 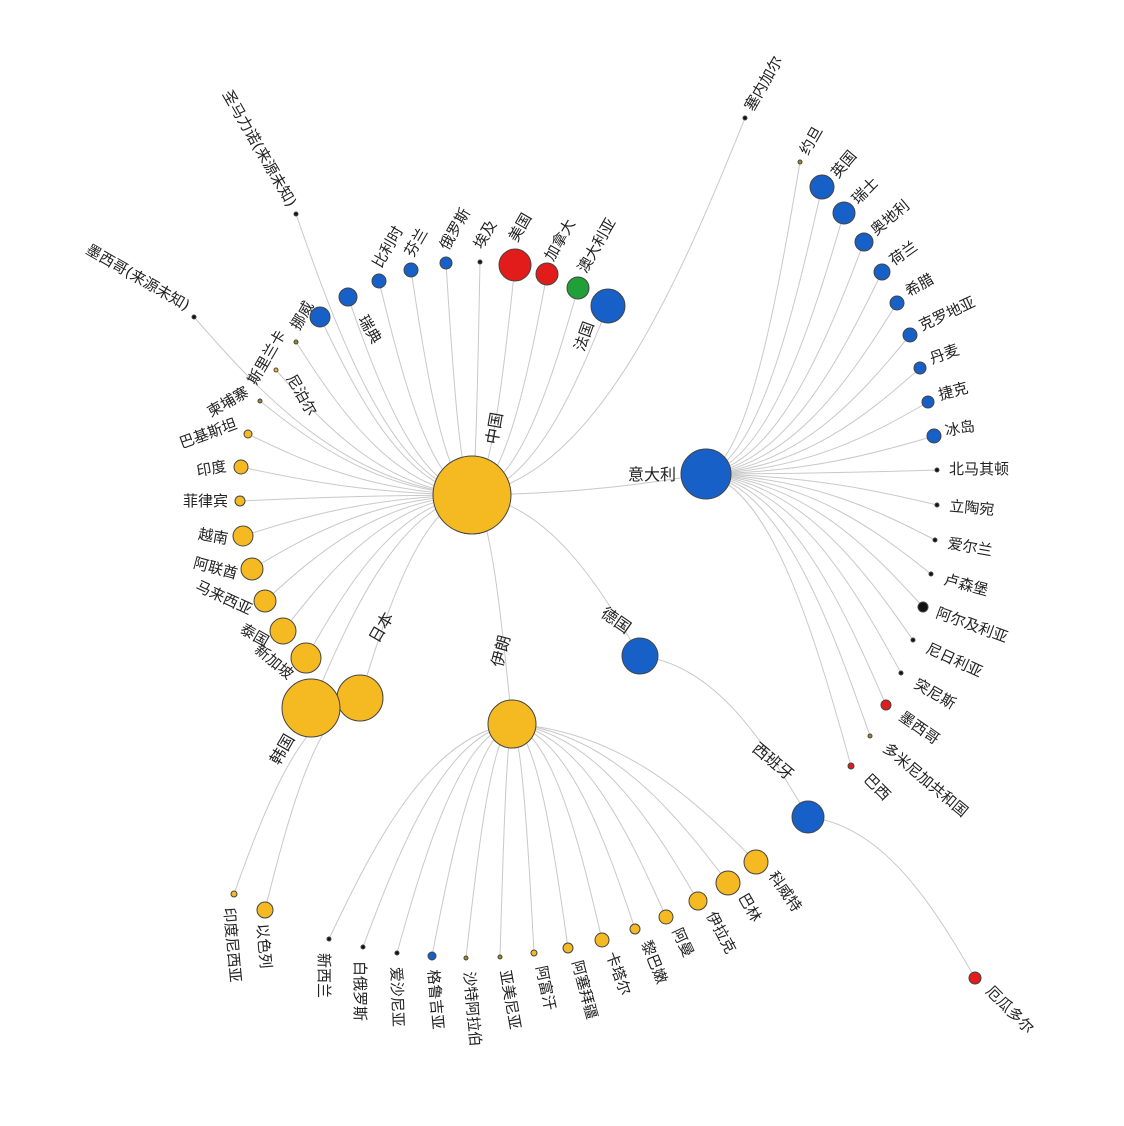 What do you see at coordinates (501, 651) in the screenshot?
I see `label-iran: 伊朗` at bounding box center [501, 651].